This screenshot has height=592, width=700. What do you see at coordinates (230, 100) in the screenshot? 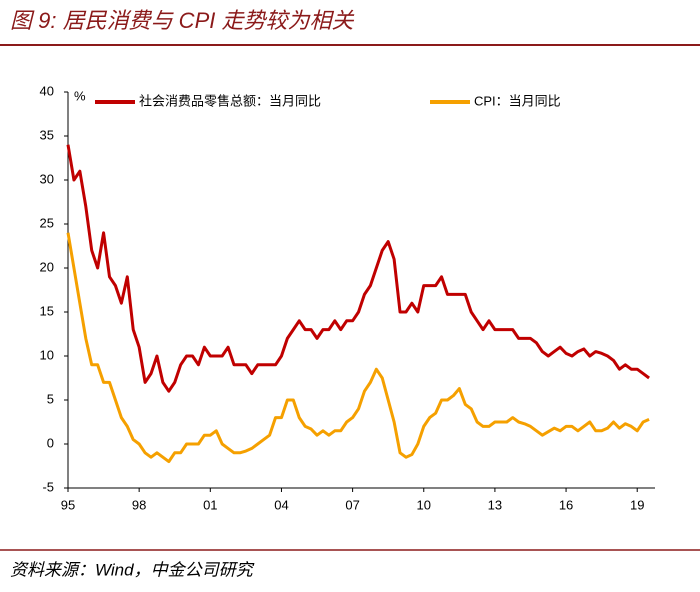
I see `legend-label: 社会消费品零售总额：当月同比` at bounding box center [230, 100].